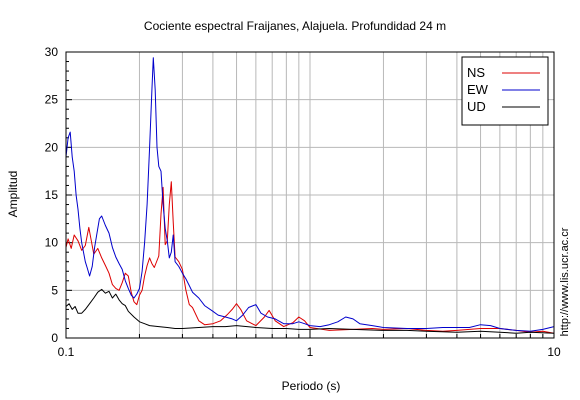  Describe the element at coordinates (554, 352) in the screenshot. I see `x-tick-label: 10` at that location.